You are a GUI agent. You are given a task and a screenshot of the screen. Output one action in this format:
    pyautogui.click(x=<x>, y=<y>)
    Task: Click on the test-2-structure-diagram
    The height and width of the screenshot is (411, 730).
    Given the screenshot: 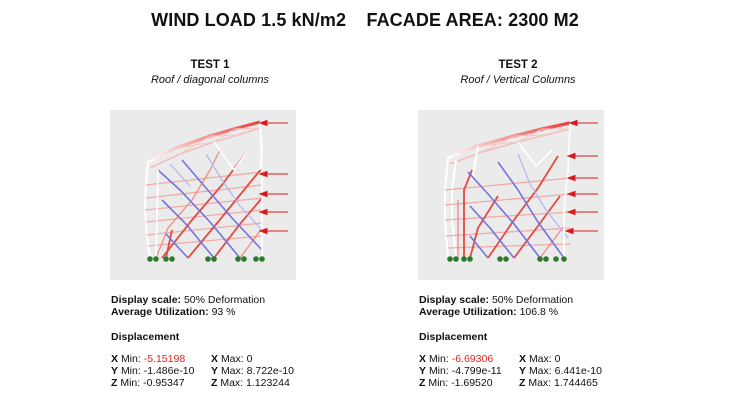 What is the action you would take?
    pyautogui.click(x=511, y=195)
    